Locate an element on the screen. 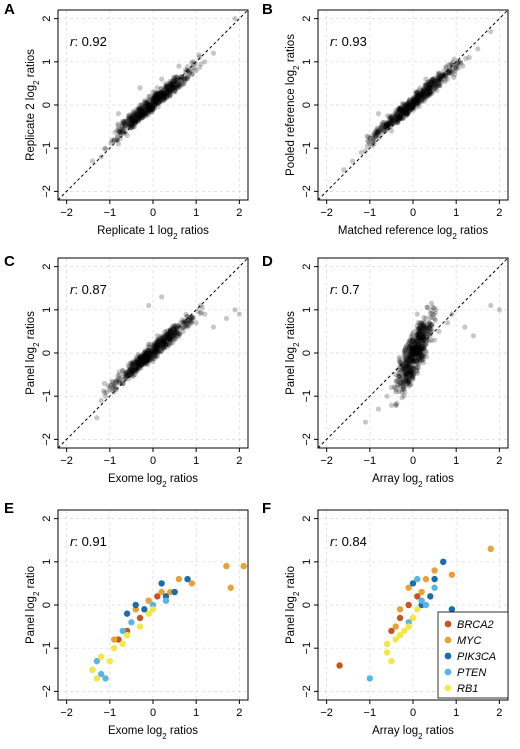 This screenshot has width=520, height=749. legend-marker-rb1 is located at coordinates (448, 688).